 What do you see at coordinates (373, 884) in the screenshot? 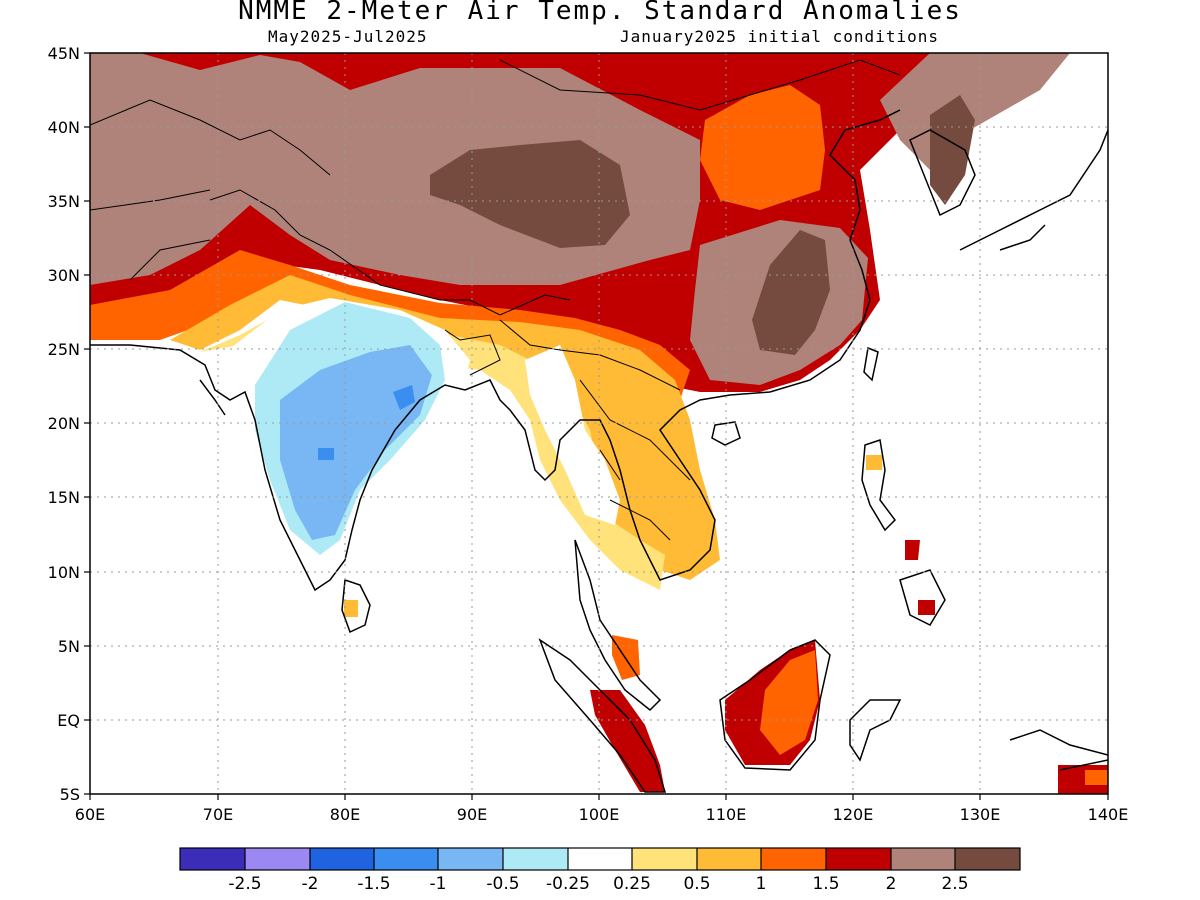
I see `colorbar-label: -1.5` at bounding box center [373, 884].